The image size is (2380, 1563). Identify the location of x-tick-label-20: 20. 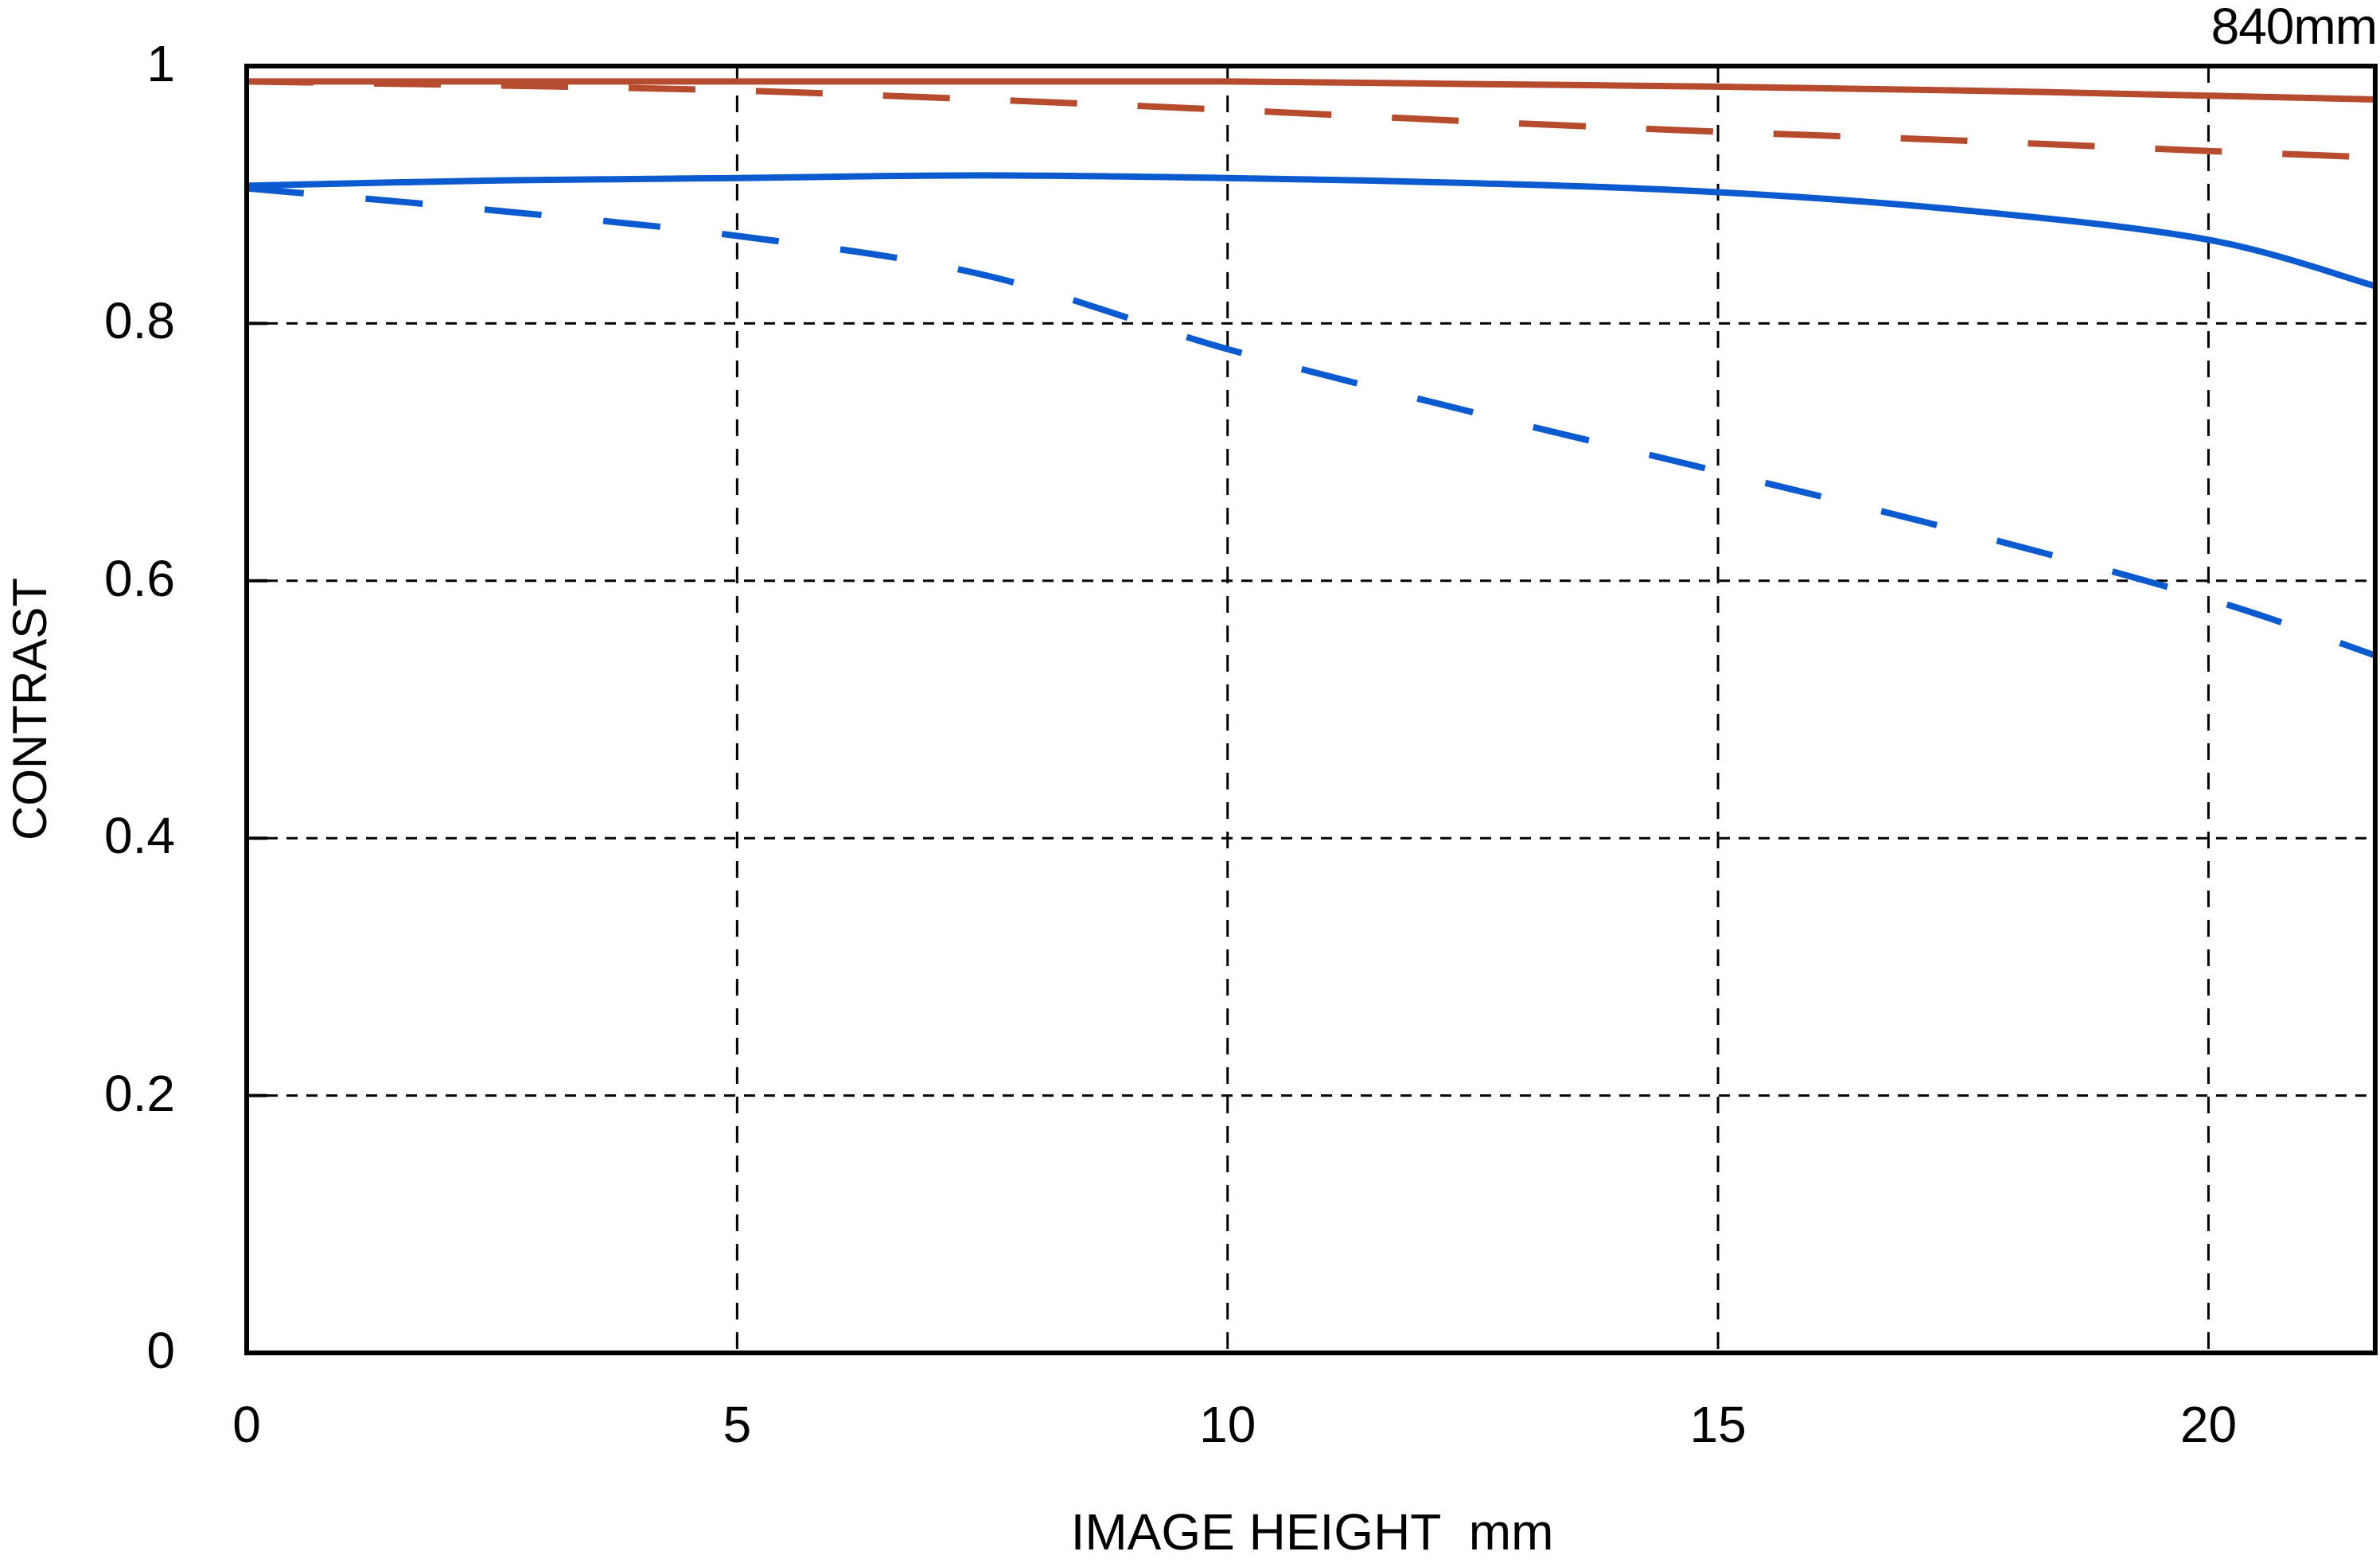
(2208, 1424).